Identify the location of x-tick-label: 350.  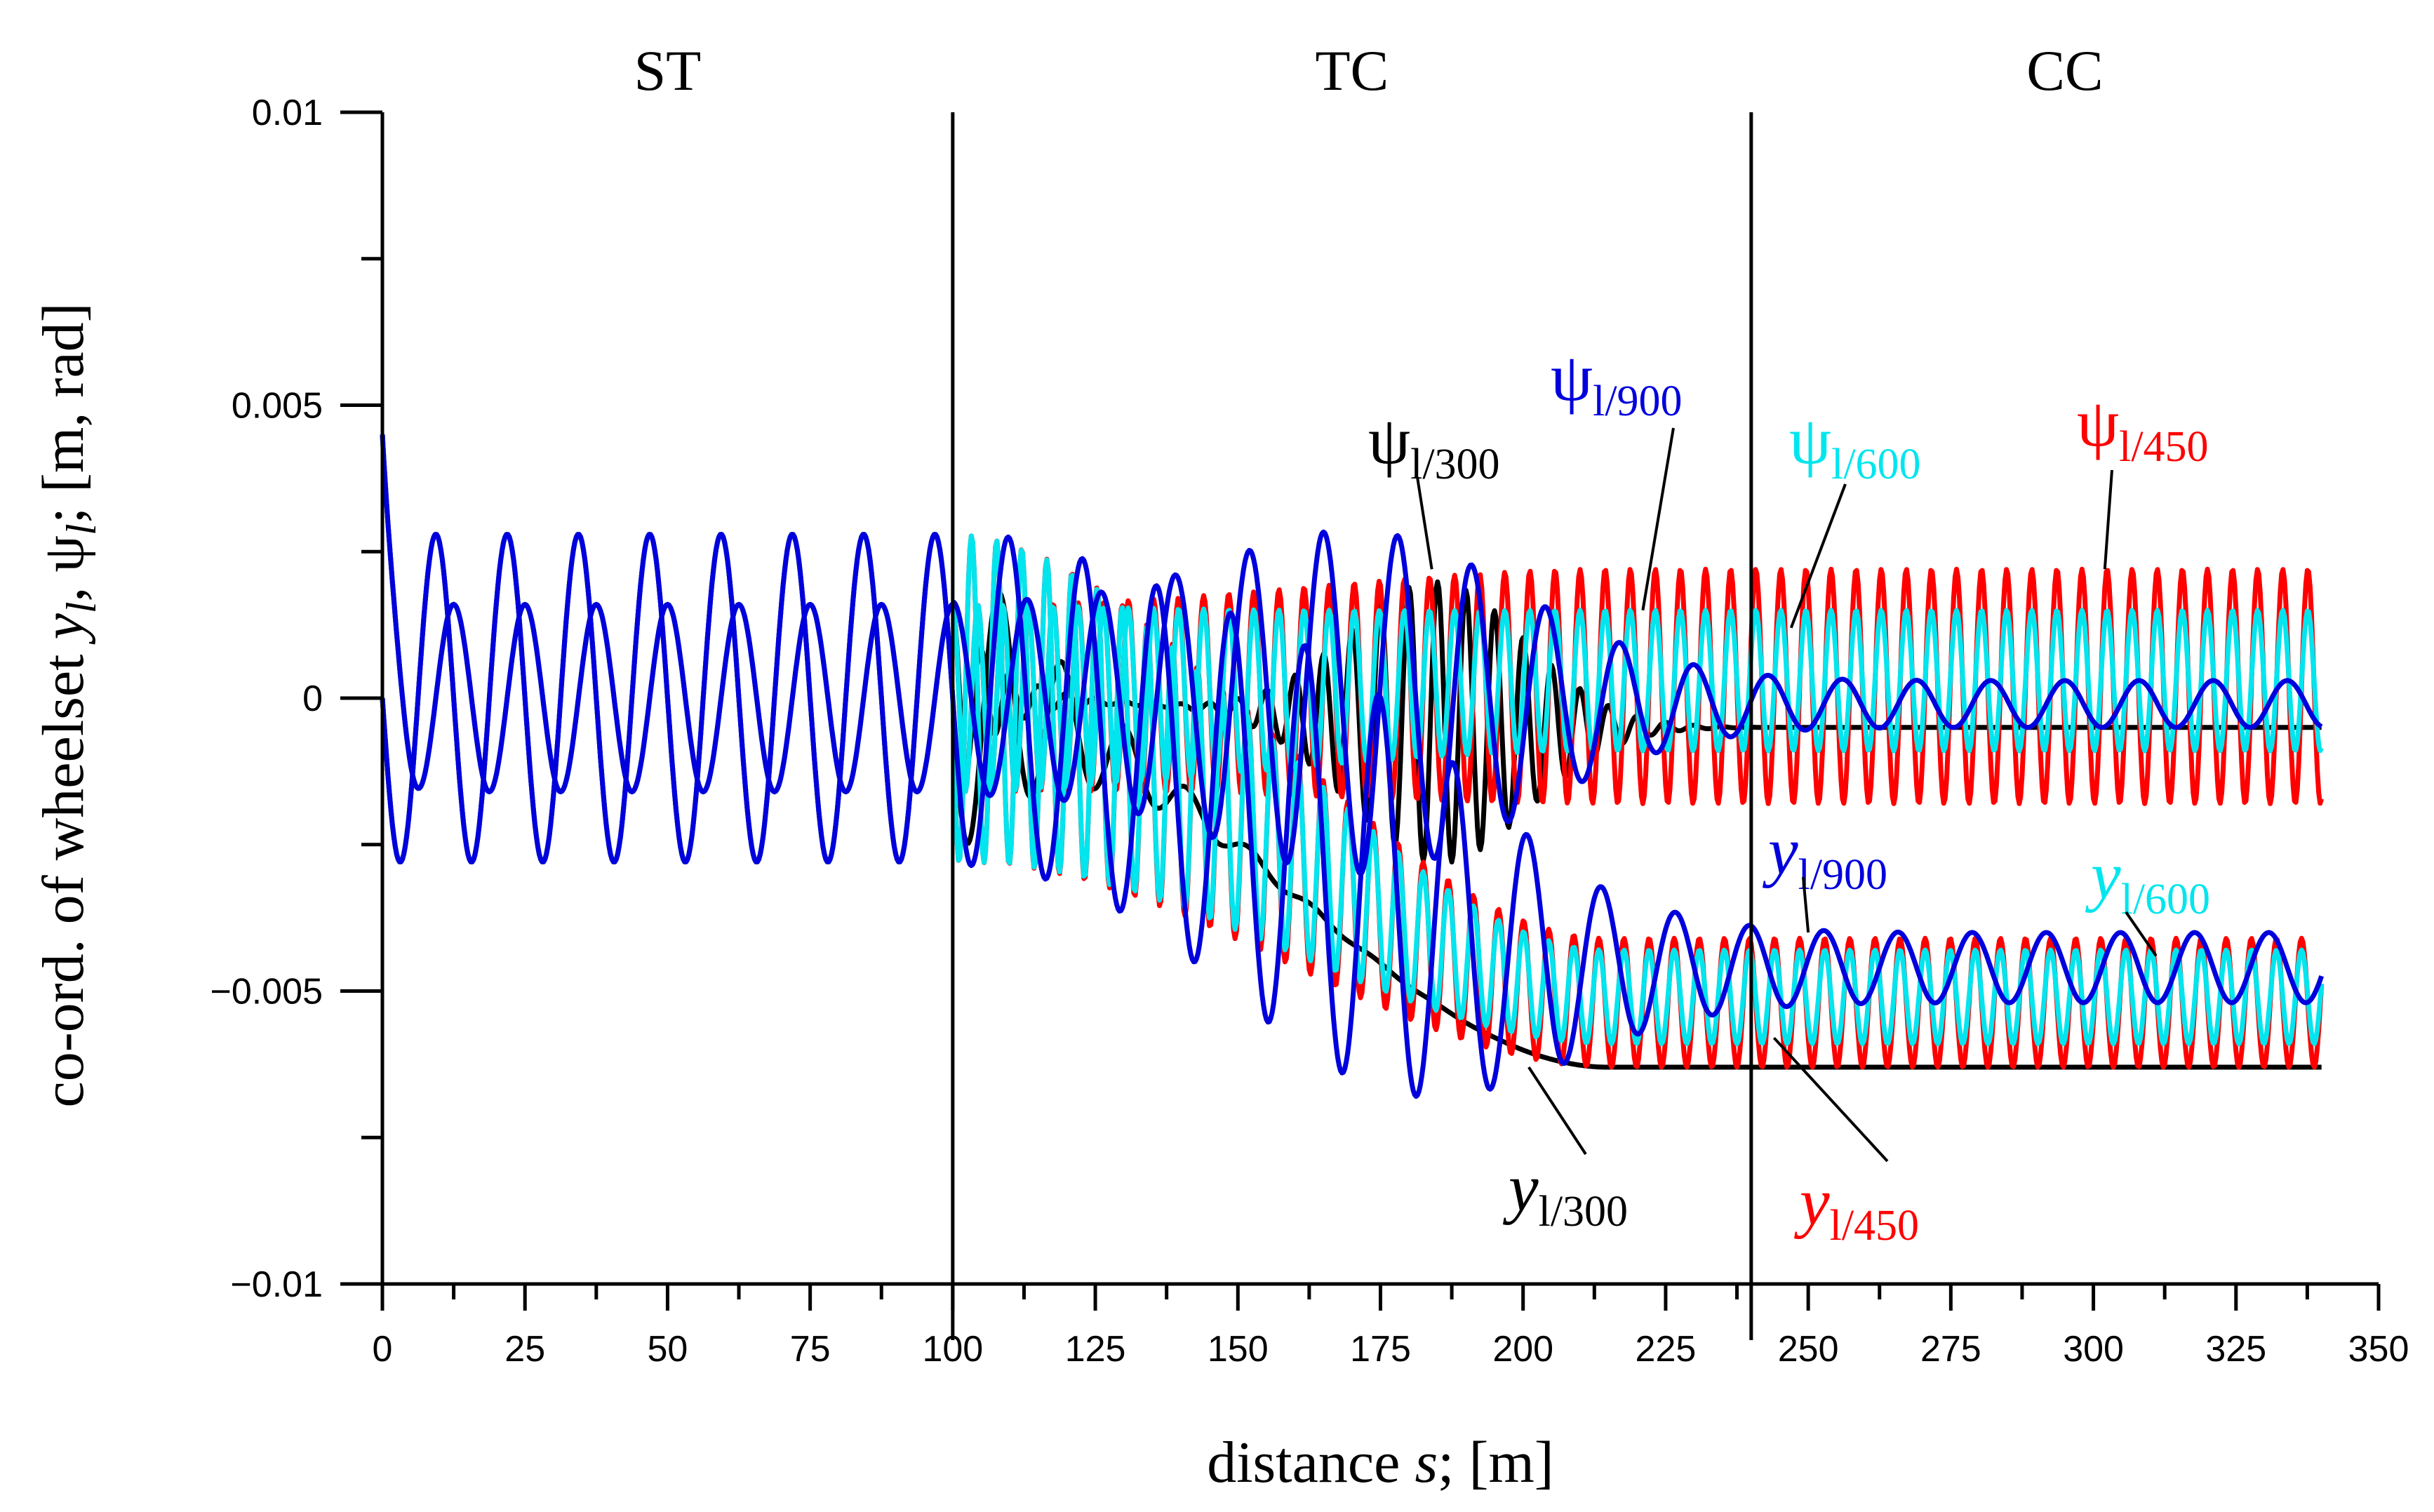
(2379, 1349).